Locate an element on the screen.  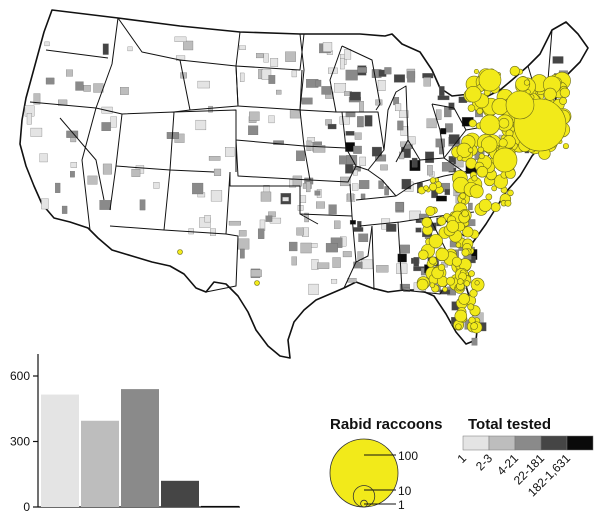
size-label-1: 1 is located at coordinates (401, 505).